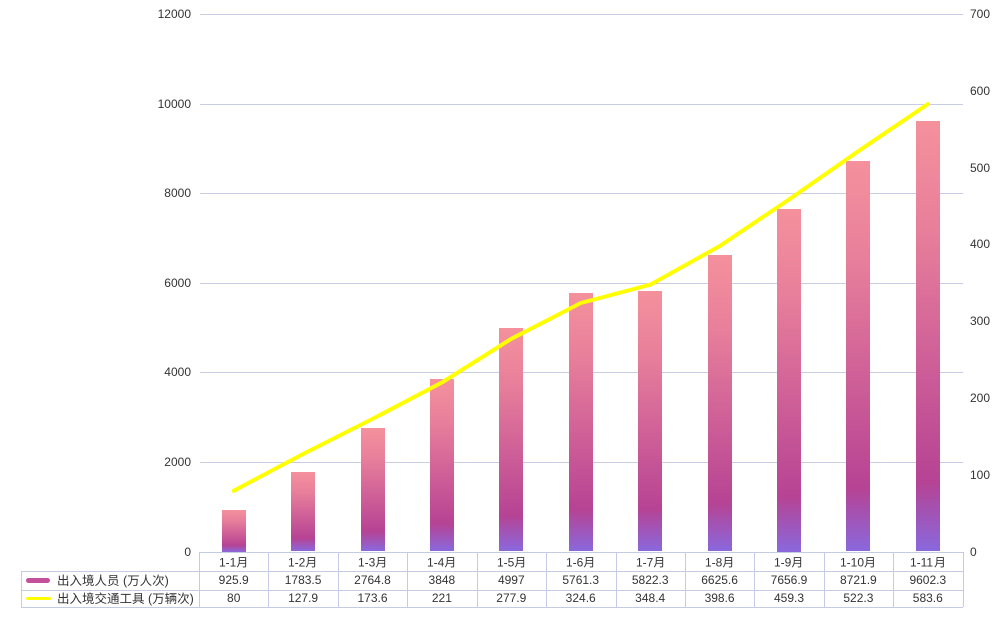  What do you see at coordinates (714, 562) in the screenshot?
I see `svg-text: 1-8` at bounding box center [714, 562].